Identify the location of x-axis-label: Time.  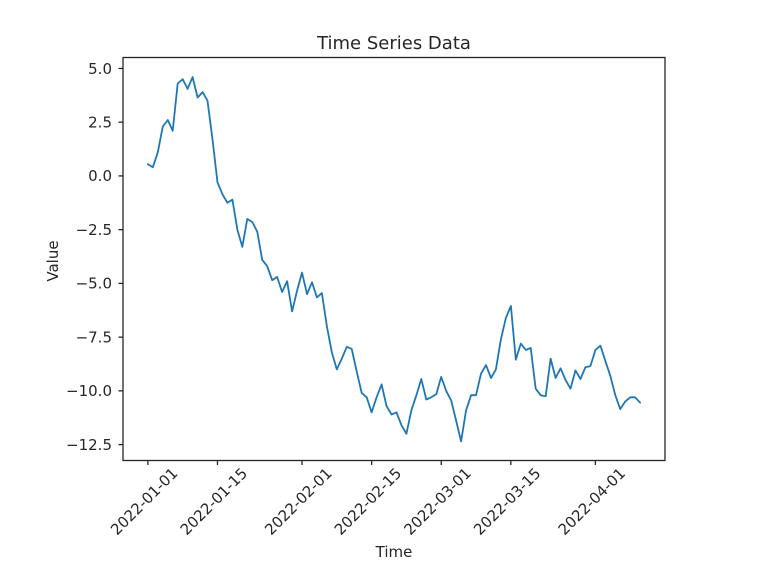
(394, 552).